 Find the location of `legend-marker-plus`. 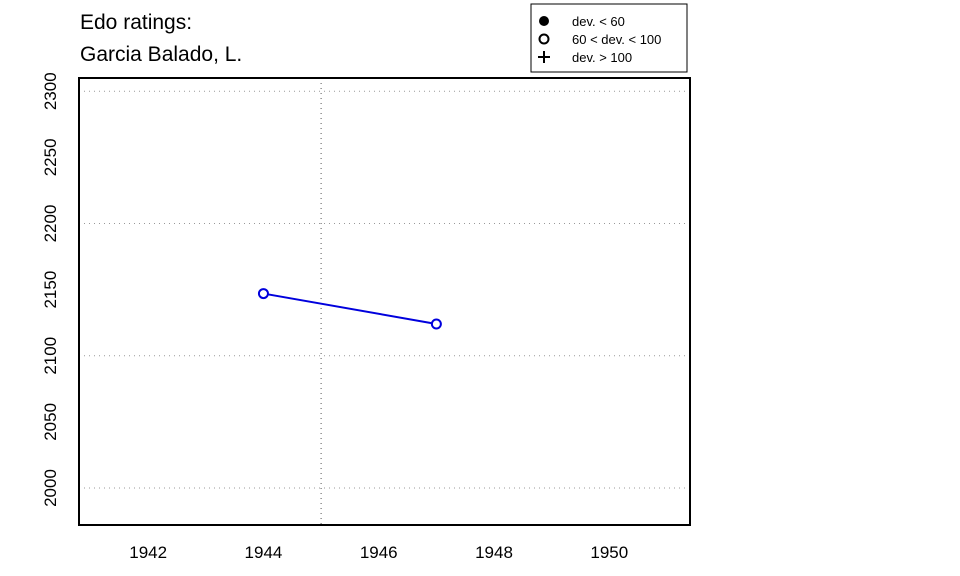

legend-marker-plus is located at coordinates (544, 57).